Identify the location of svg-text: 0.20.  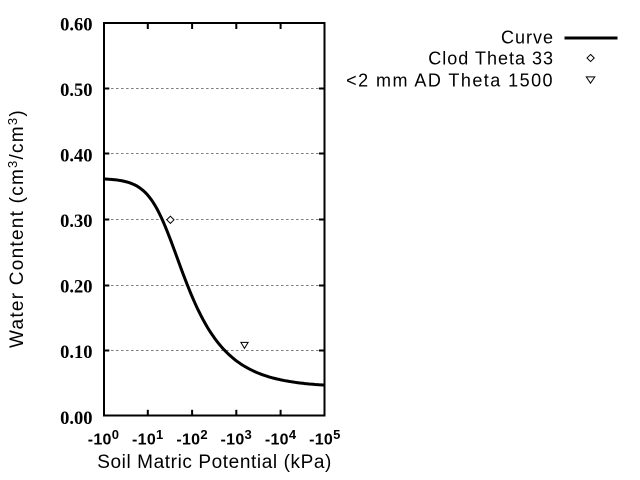
(76, 288).